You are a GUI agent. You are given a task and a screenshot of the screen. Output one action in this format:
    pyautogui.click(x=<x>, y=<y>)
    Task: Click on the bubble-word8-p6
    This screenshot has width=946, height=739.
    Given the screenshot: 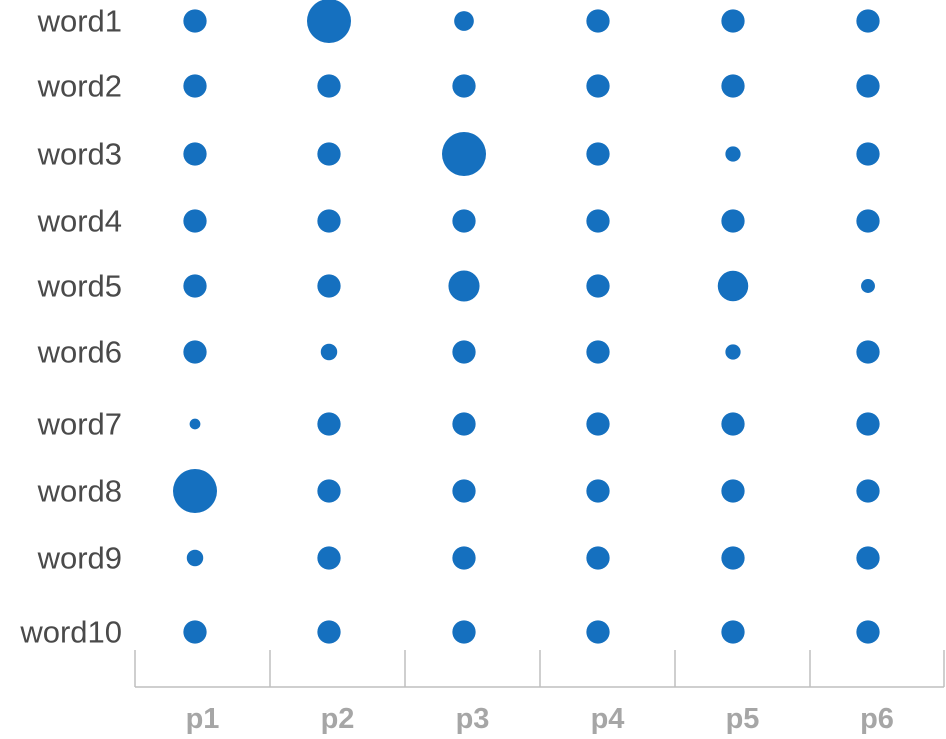 What is the action you would take?
    pyautogui.click(x=868, y=491)
    